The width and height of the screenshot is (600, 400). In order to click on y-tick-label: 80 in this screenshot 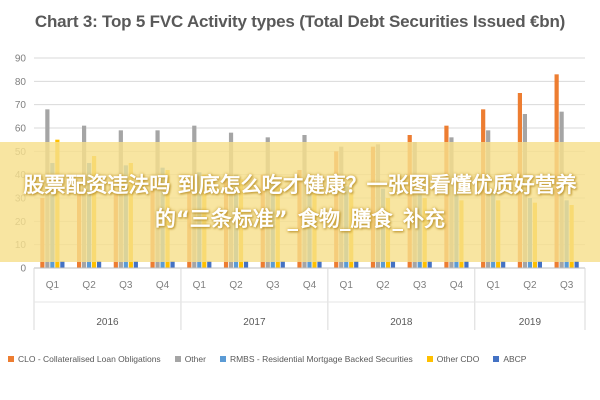, I will do `click(21, 82)`.